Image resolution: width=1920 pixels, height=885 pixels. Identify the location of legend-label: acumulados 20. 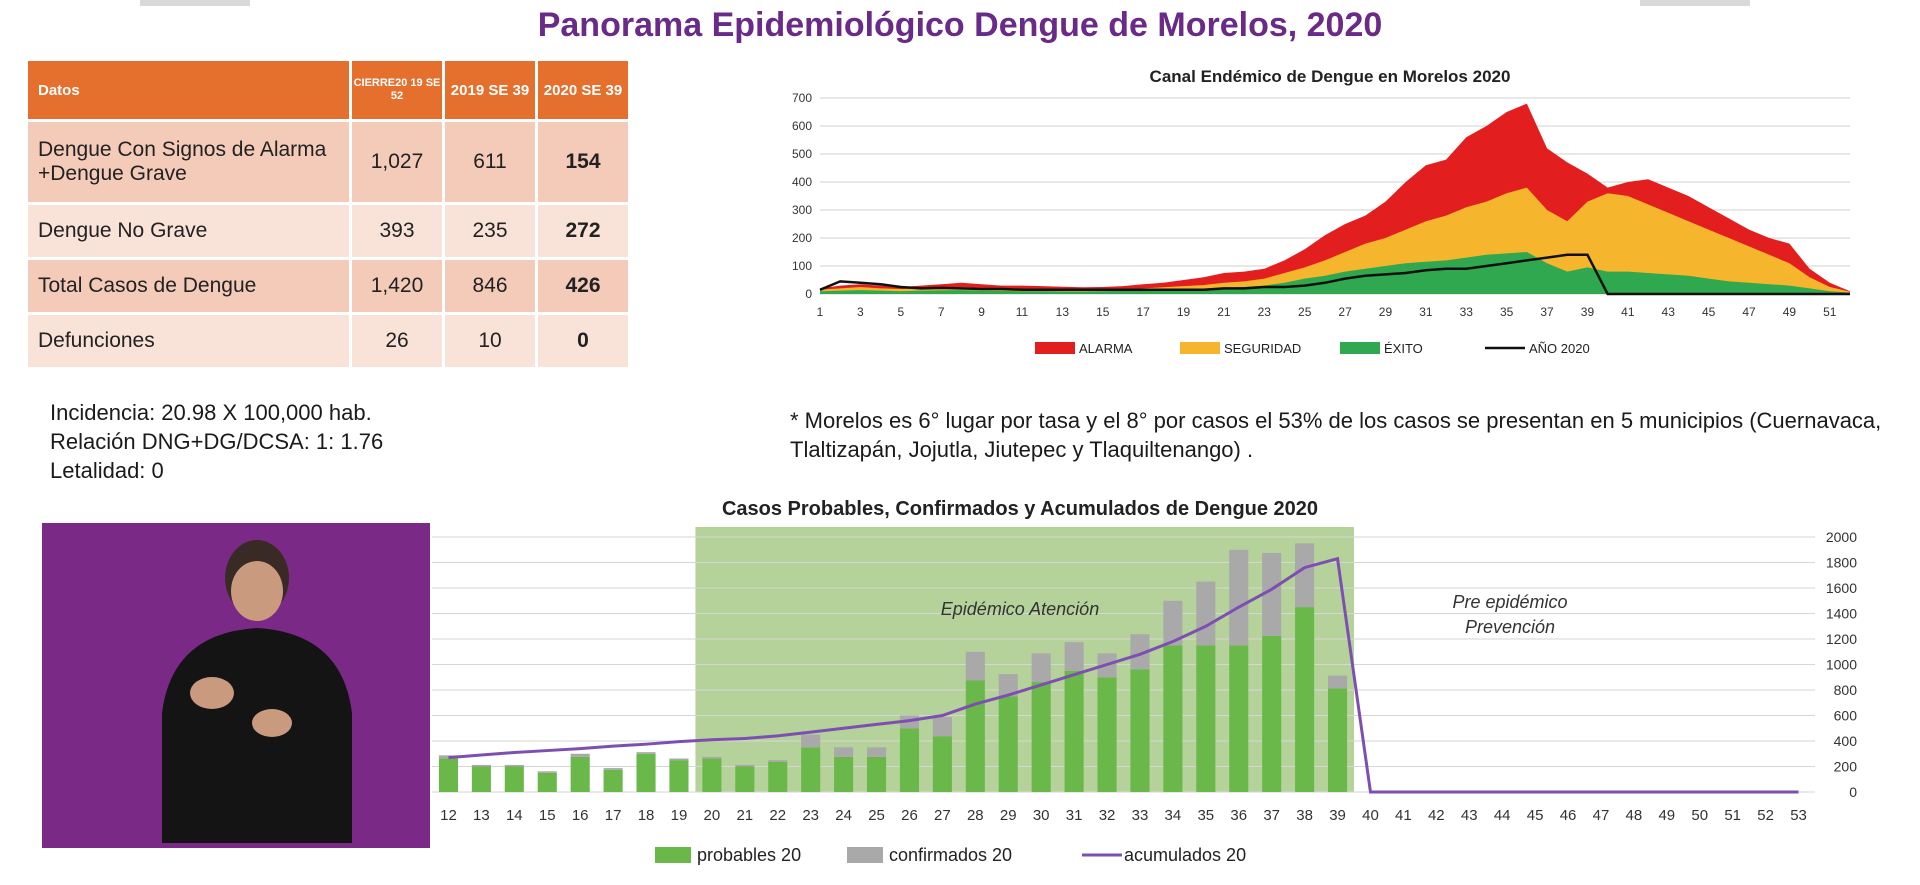
(1185, 855).